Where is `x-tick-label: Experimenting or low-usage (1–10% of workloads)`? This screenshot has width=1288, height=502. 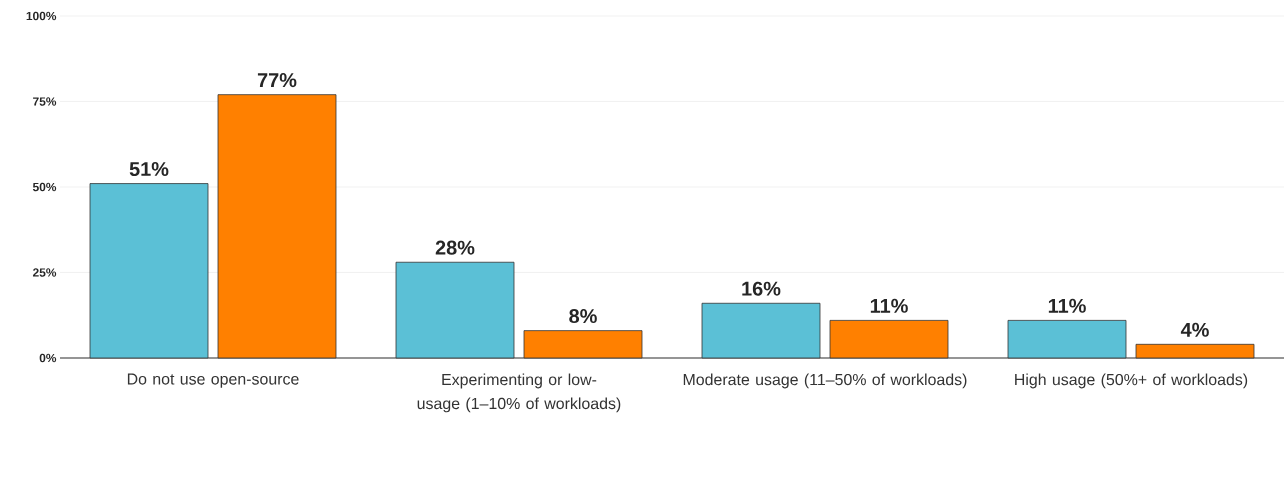
x-tick-label: Experimenting or low-usage (1–10% of workloads) is located at coordinates (519, 393).